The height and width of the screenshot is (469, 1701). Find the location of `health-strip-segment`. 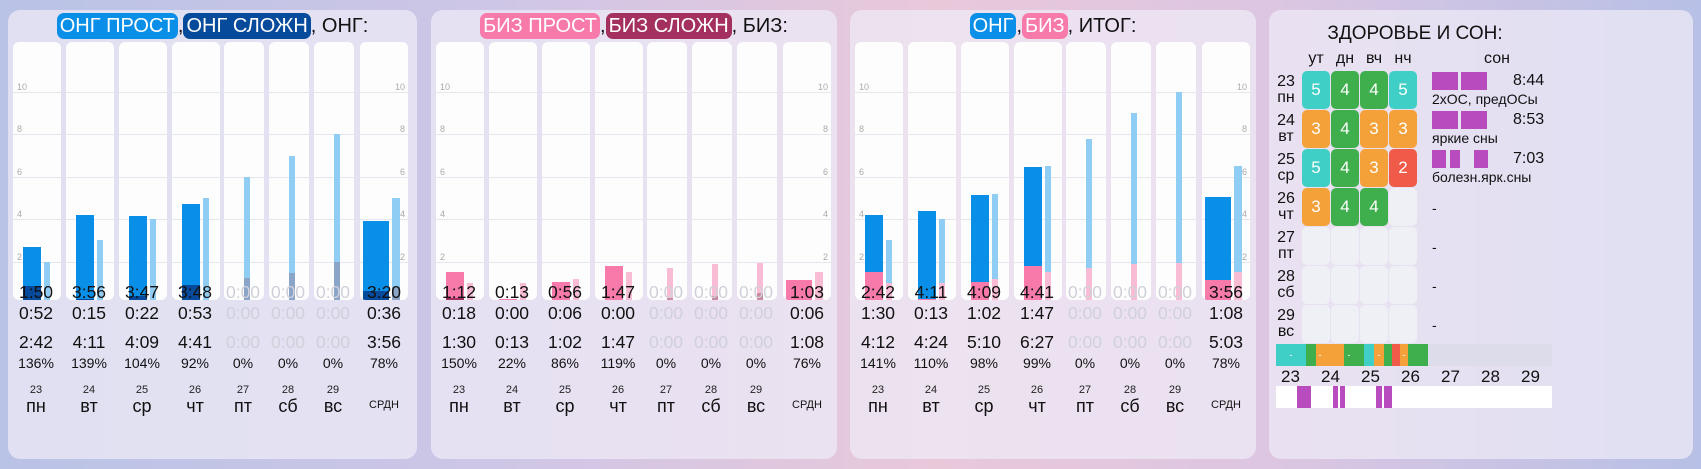

health-strip-segment is located at coordinates (1423, 355).